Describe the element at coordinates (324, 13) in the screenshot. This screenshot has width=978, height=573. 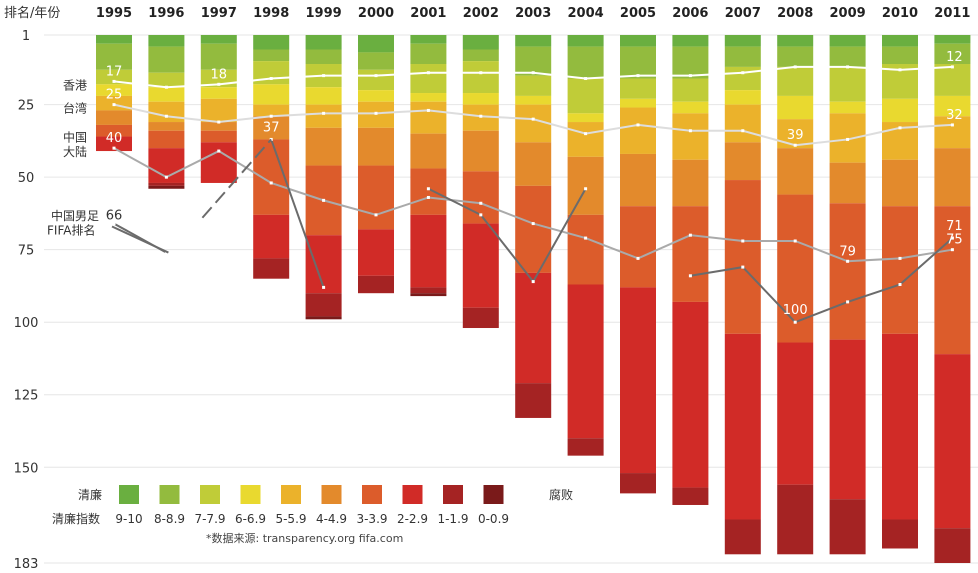
I see `year-label: 1999` at that location.